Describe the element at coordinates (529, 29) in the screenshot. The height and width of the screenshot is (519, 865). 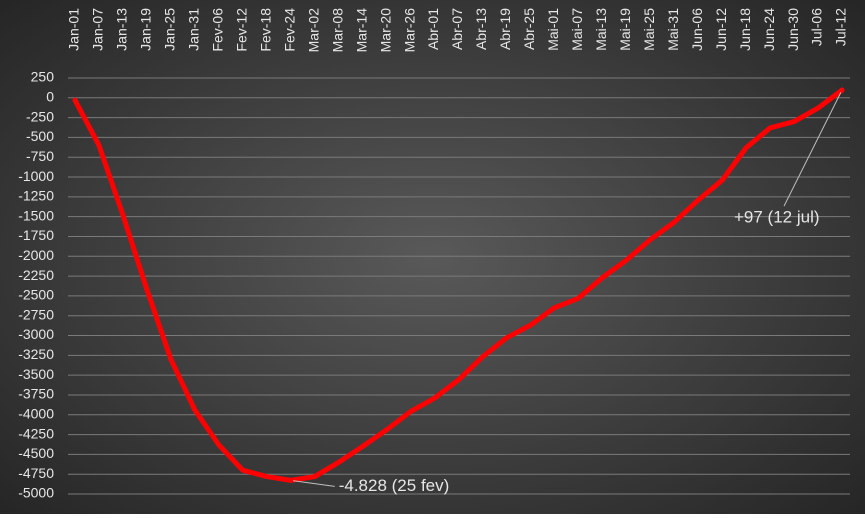
I see `x-tick-label: Abr-25` at that location.